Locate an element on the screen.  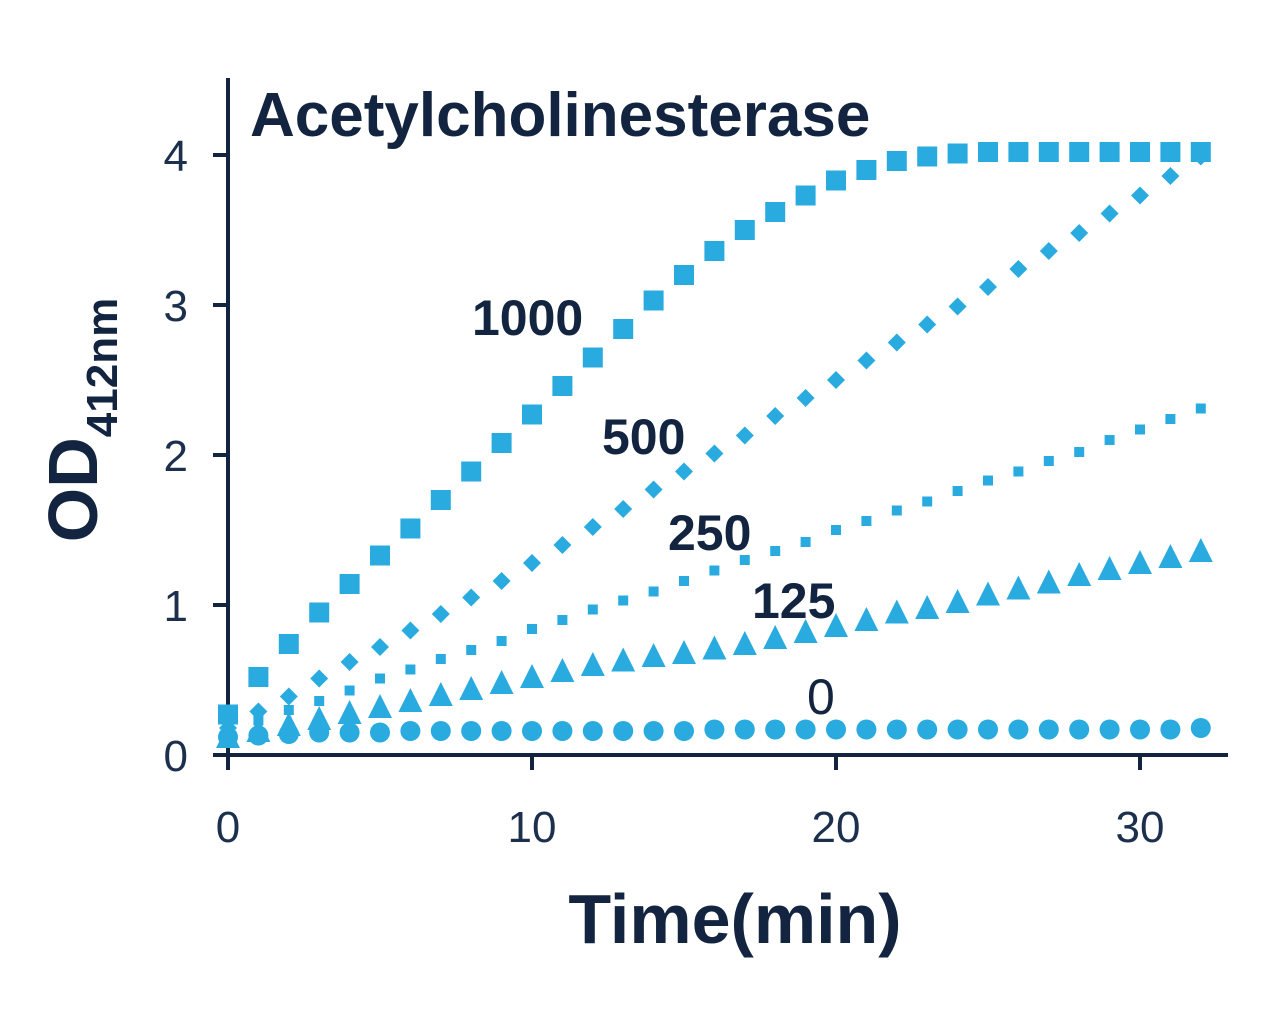
y-tick-label: 4 is located at coordinates (176, 156).